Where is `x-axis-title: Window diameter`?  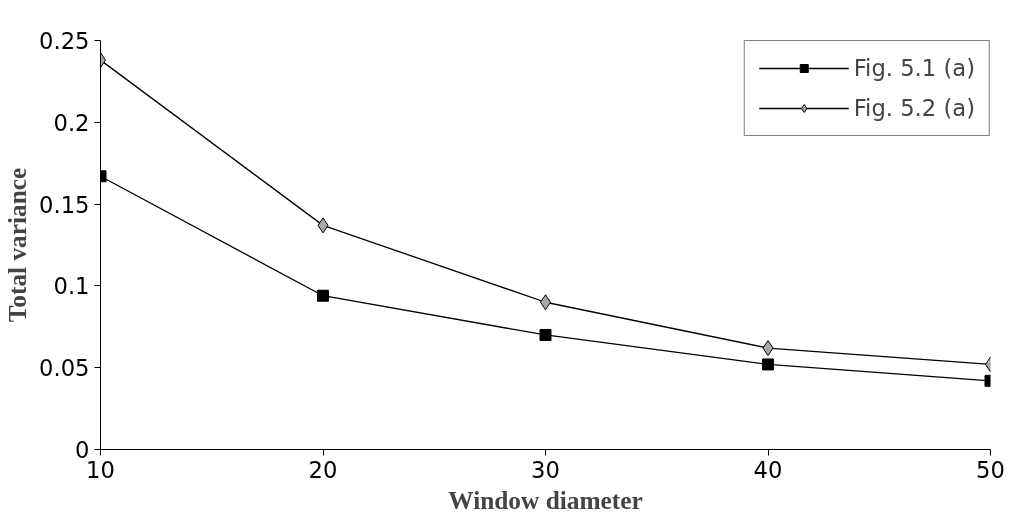
x-axis-title: Window diameter is located at coordinates (545, 499).